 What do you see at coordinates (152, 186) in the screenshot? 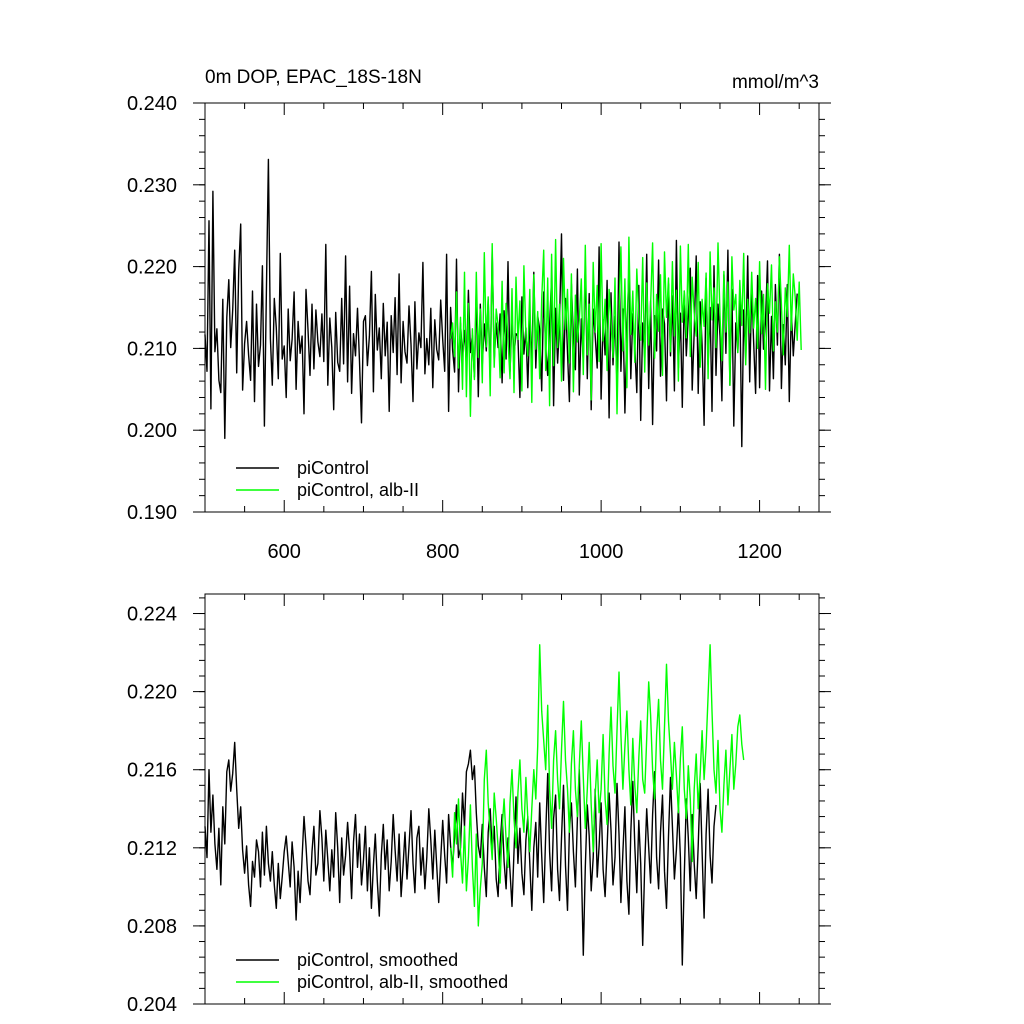
I see `top-y-tick-label: 0.230` at bounding box center [152, 186].